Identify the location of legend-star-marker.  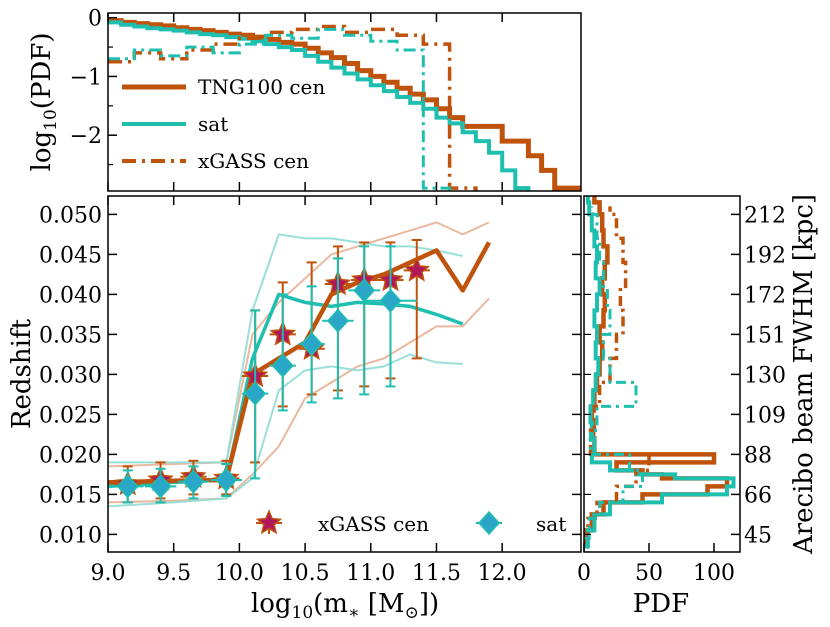
(269, 522).